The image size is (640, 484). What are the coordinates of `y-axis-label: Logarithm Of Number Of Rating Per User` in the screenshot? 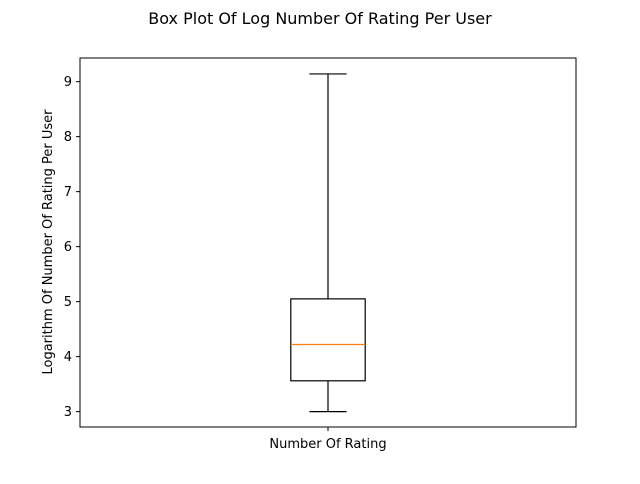 It's located at (48, 242).